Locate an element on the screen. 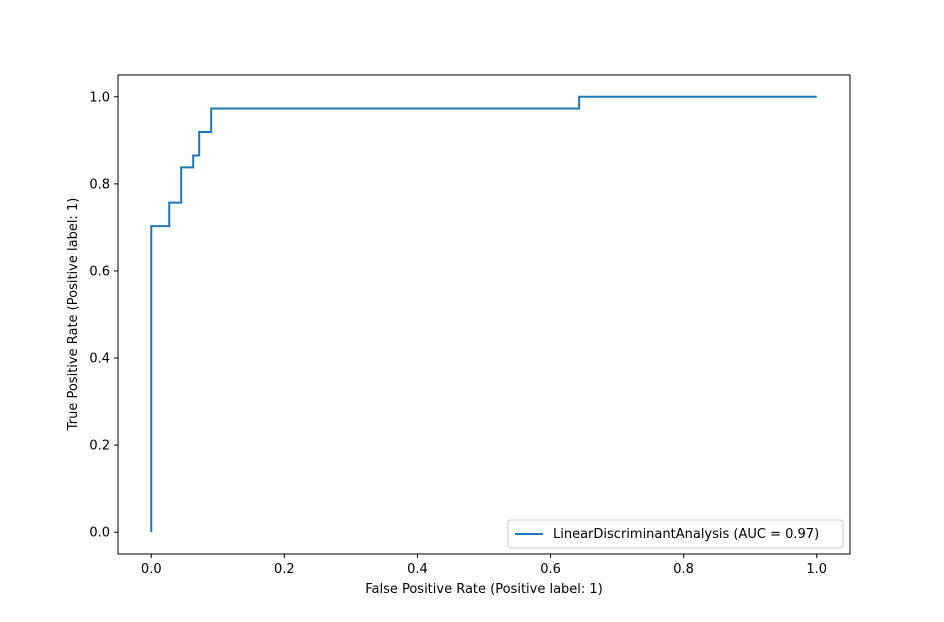  legend-box is located at coordinates (675, 534).